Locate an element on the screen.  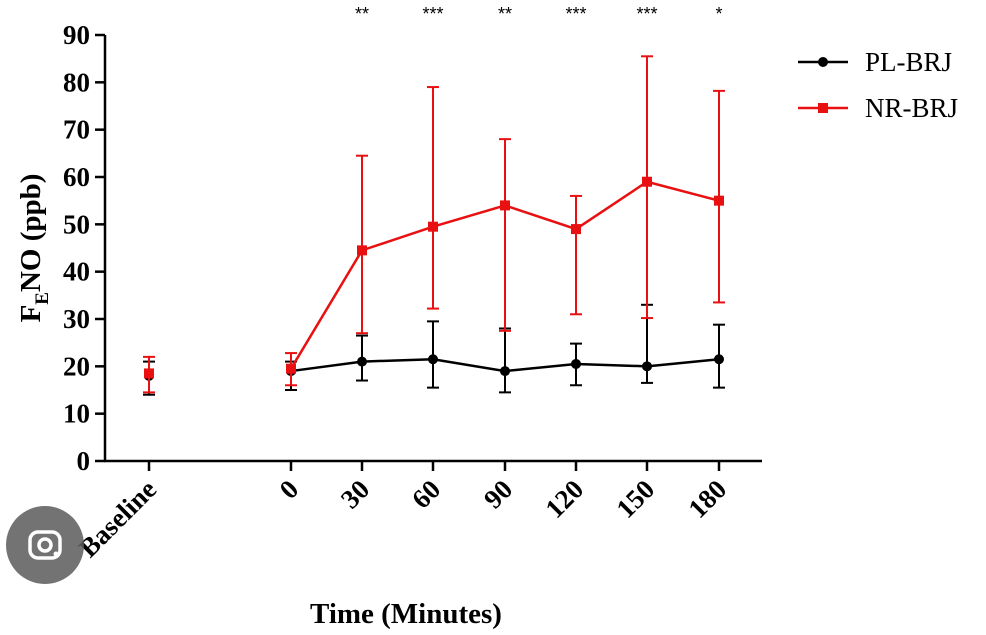
x-ticks: Baseline 0 30 60 90 120 150 180 is located at coordinates (402, 512).